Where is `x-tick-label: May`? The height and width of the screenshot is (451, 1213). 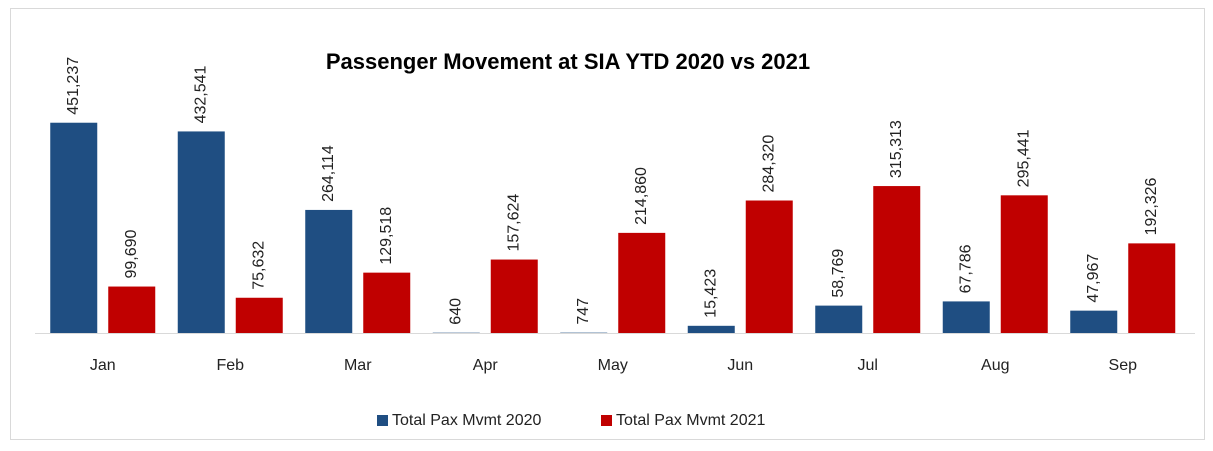 x-tick-label: May is located at coordinates (613, 365).